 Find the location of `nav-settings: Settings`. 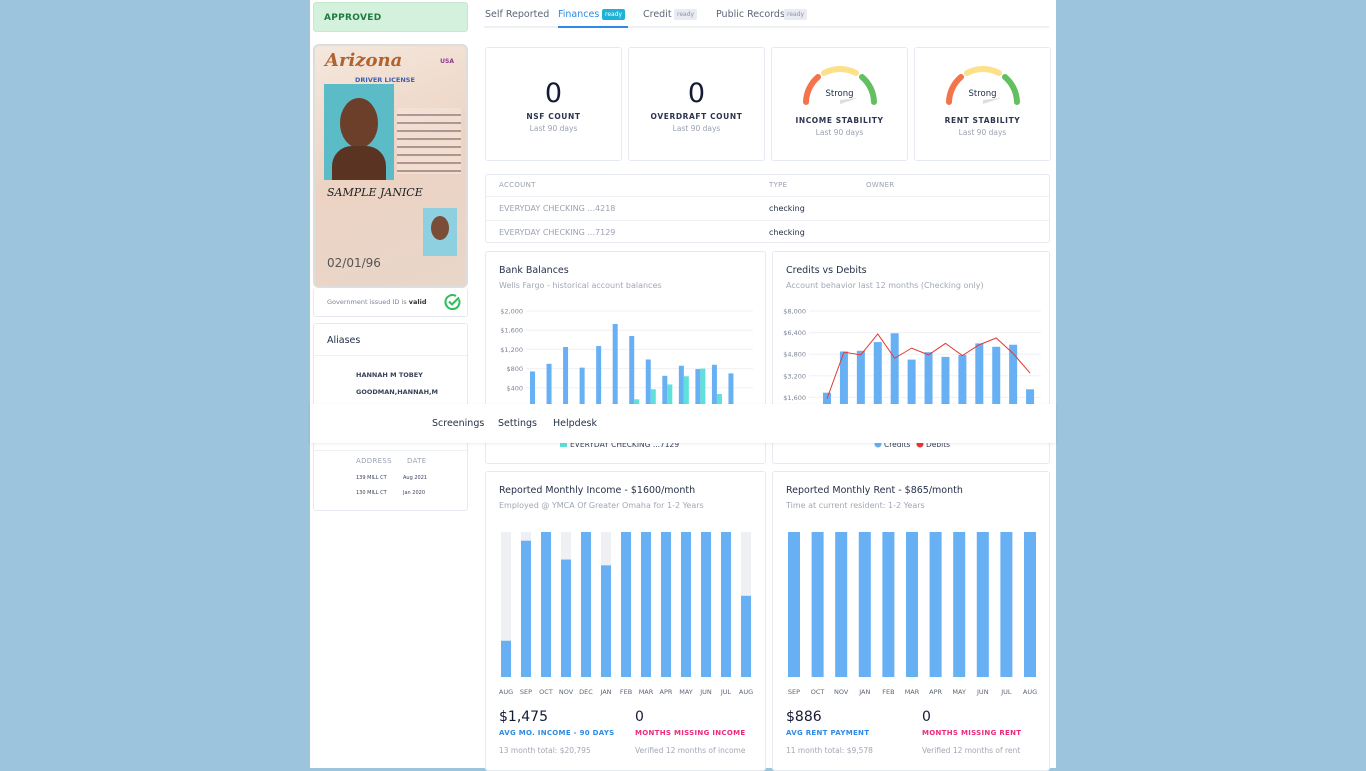

nav-settings: Settings is located at coordinates (517, 423).